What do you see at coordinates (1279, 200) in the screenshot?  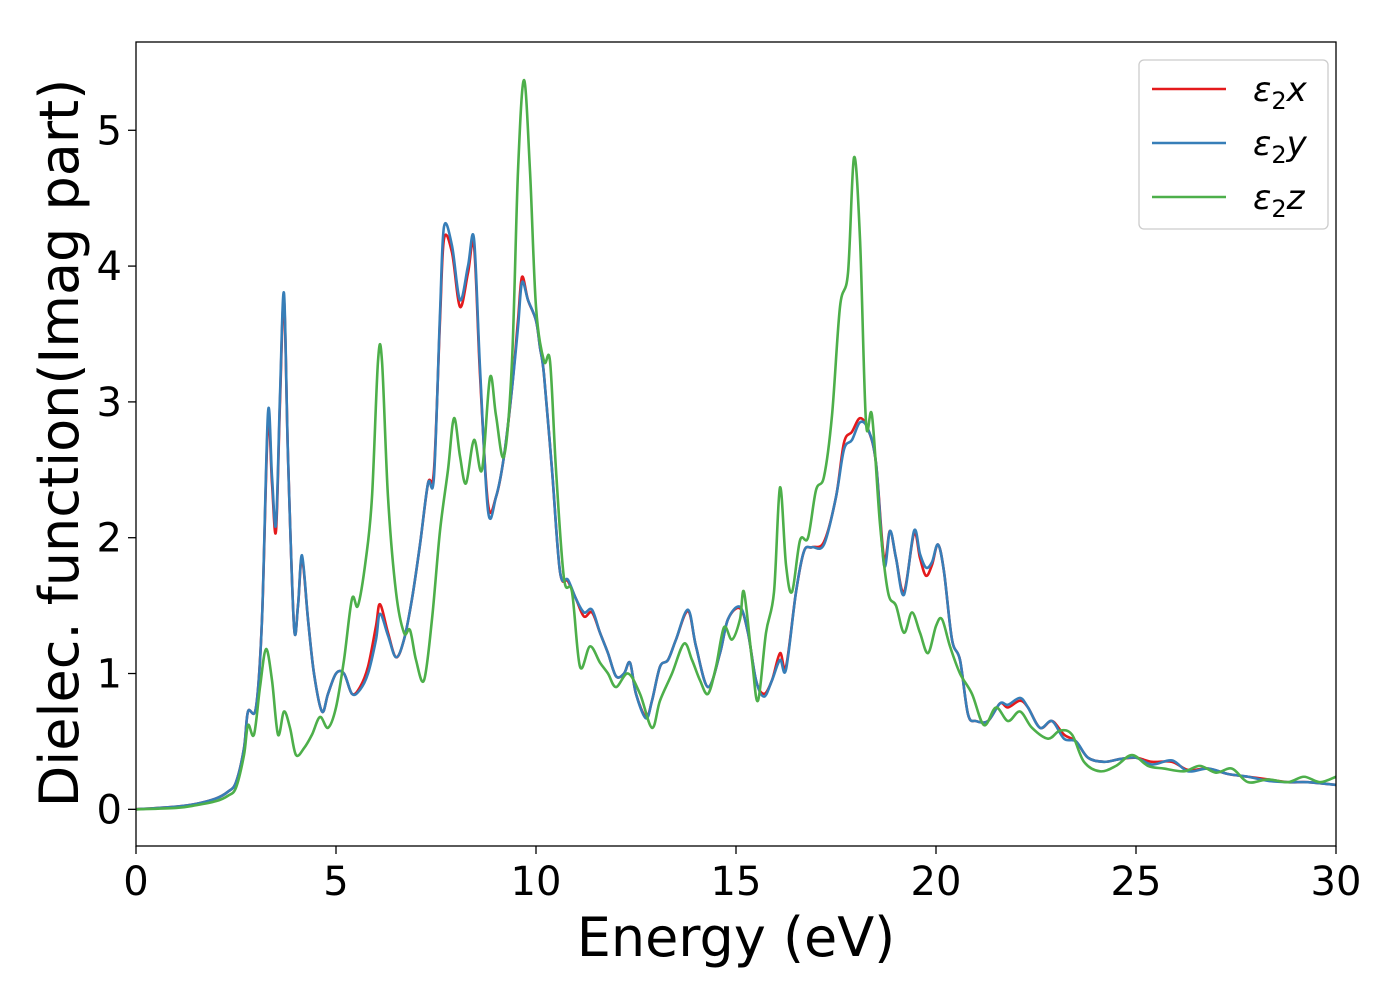 I see `legend-label-z: ε2z` at bounding box center [1279, 200].